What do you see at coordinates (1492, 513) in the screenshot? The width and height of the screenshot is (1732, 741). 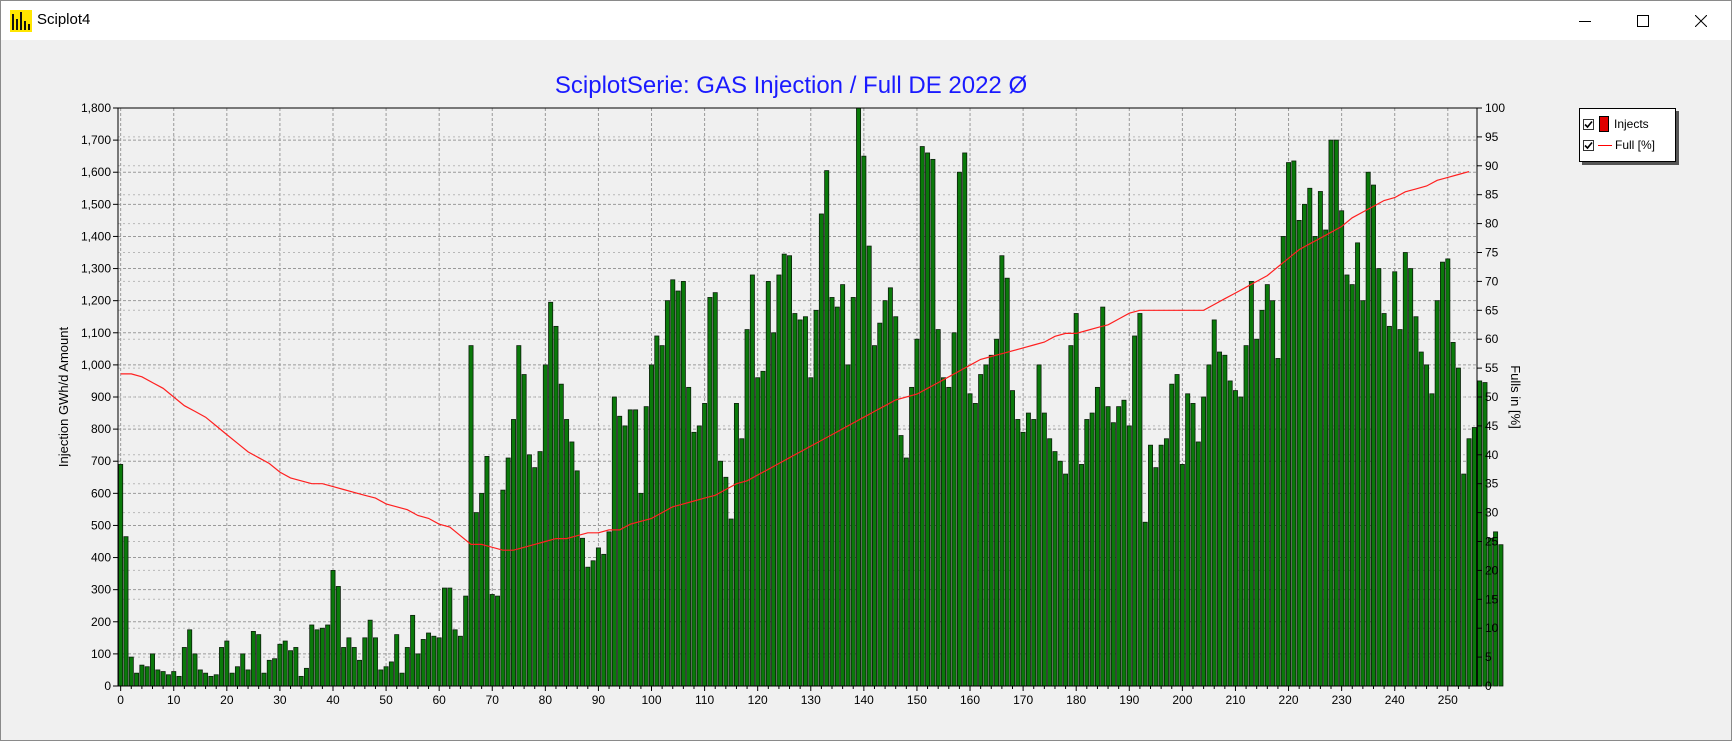 I see `y2-tick-label: 30` at bounding box center [1492, 513].